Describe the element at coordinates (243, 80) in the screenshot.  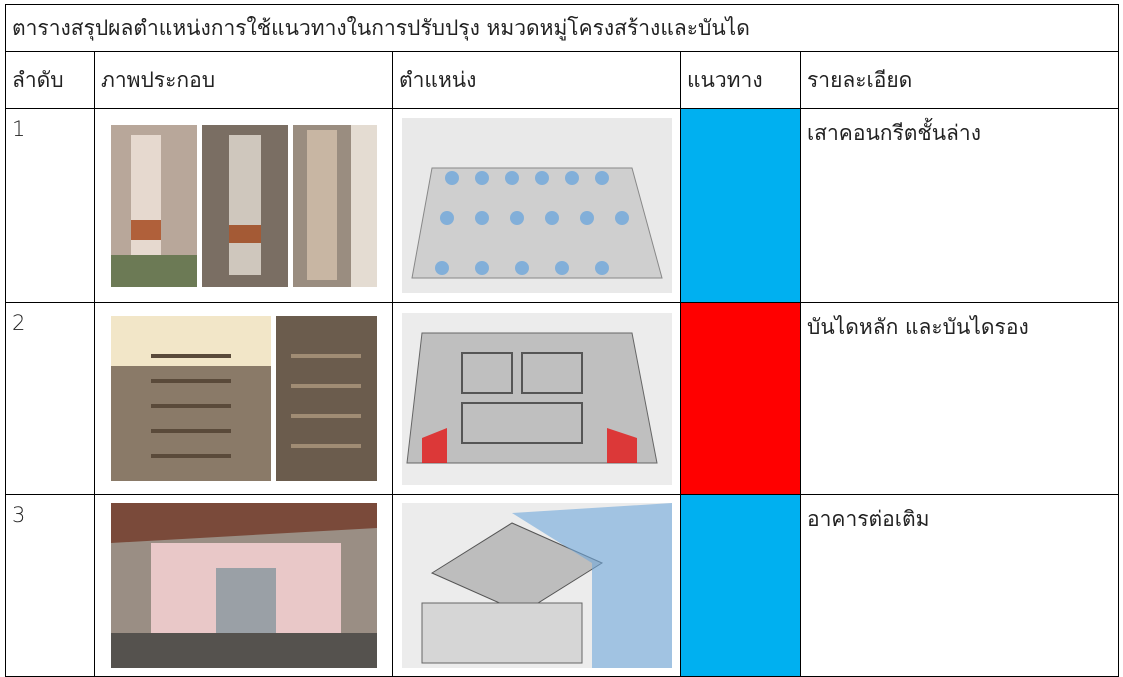
I see `header-cell: ภาพประกอบ` at that location.